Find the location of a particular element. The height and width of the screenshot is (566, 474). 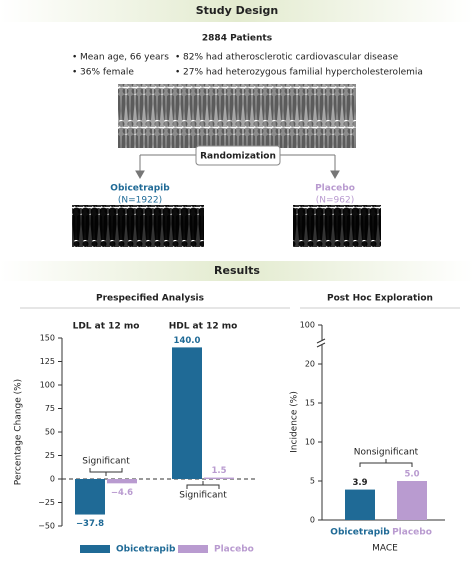

section-title: Results is located at coordinates (237, 270).